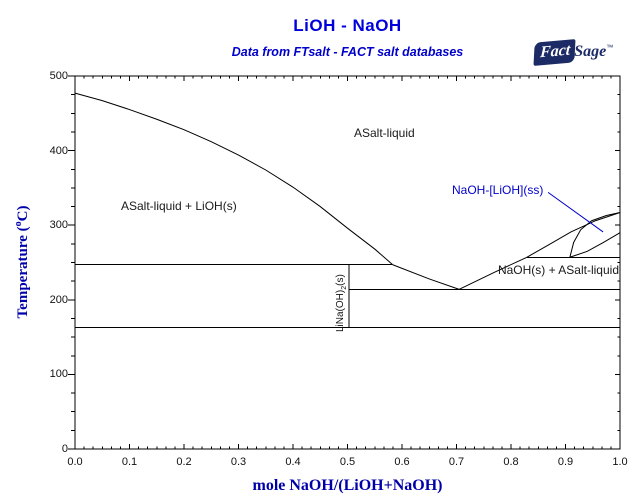  What do you see at coordinates (347, 52) in the screenshot?
I see `chart-subtitle: Data from FTsalt - FACT salt databases` at bounding box center [347, 52].